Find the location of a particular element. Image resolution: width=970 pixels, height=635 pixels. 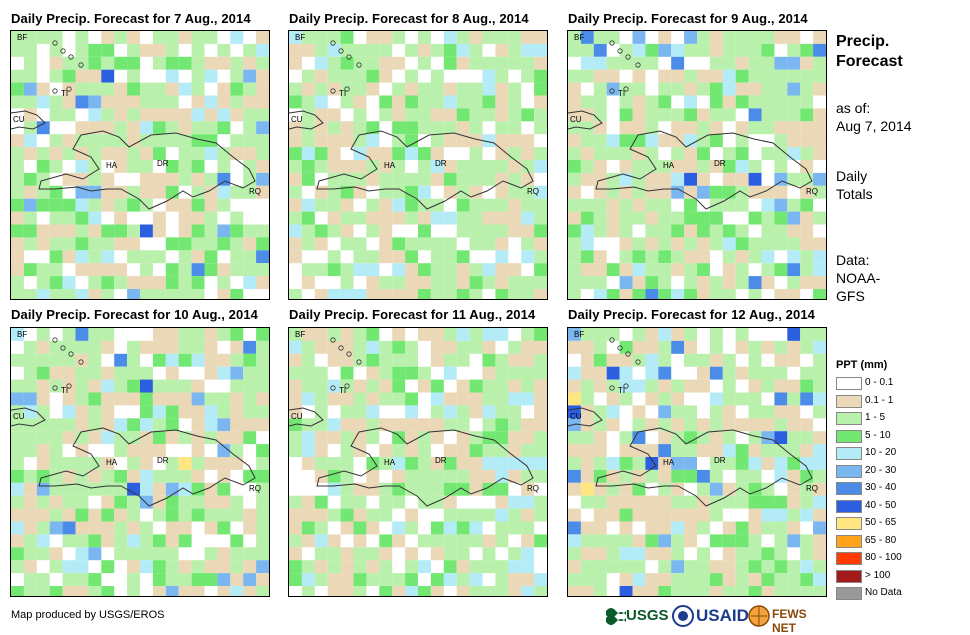

precip-grid is located at coordinates (418, 165).